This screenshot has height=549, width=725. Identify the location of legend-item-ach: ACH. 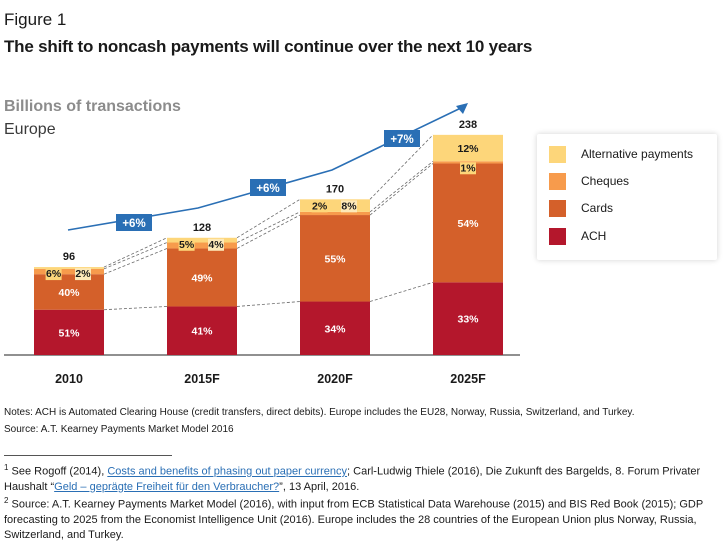
(577, 236).